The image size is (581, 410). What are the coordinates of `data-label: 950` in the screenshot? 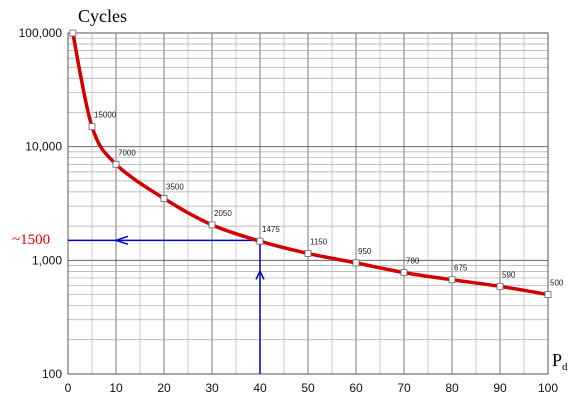 It's located at (365, 251).